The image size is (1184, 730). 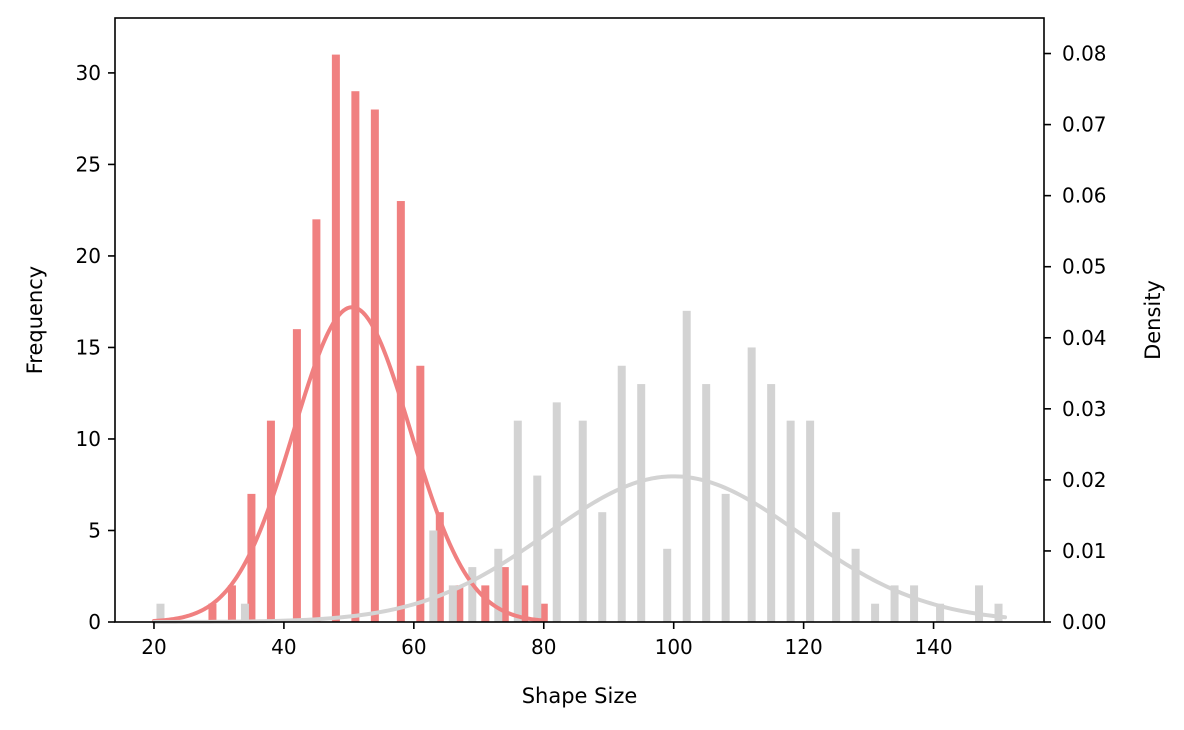 I want to click on x-tick-label: 20, so click(x=153, y=647).